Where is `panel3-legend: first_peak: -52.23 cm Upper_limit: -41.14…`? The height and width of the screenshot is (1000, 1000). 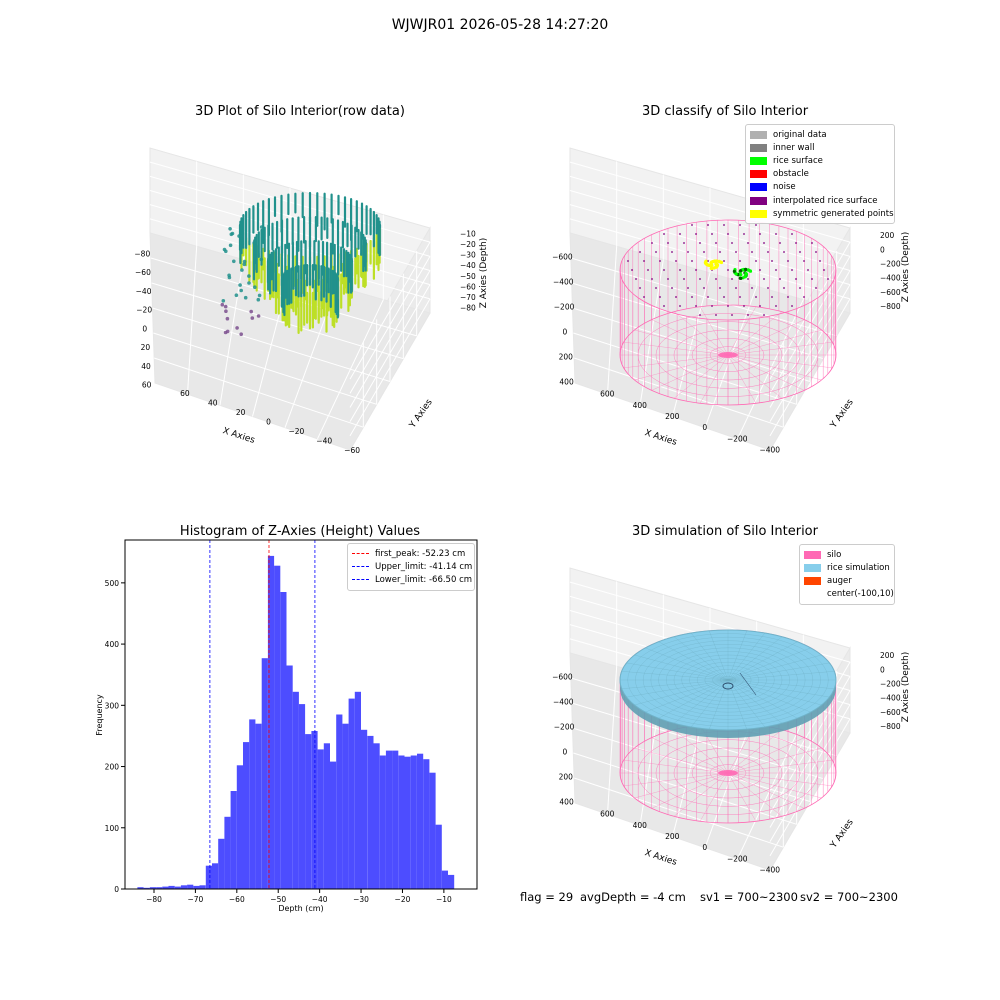 panel3-legend: first_peak: -52.23 cm Upper_limit: -41.14… is located at coordinates (411, 567).